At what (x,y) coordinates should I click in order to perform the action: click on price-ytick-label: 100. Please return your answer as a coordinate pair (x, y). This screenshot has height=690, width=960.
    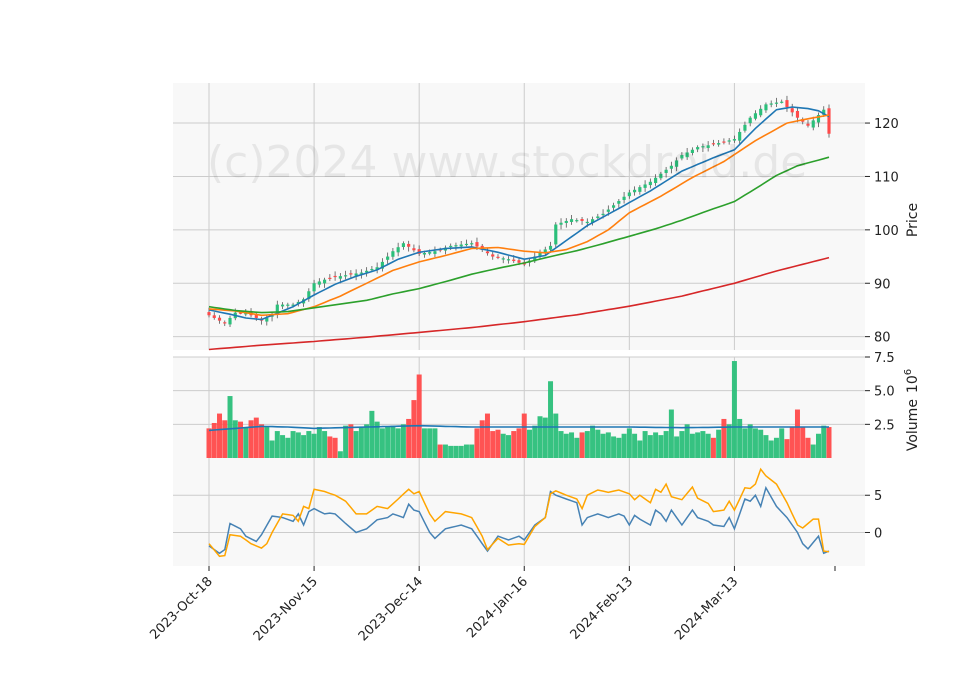
    Looking at the image, I should click on (886, 231).